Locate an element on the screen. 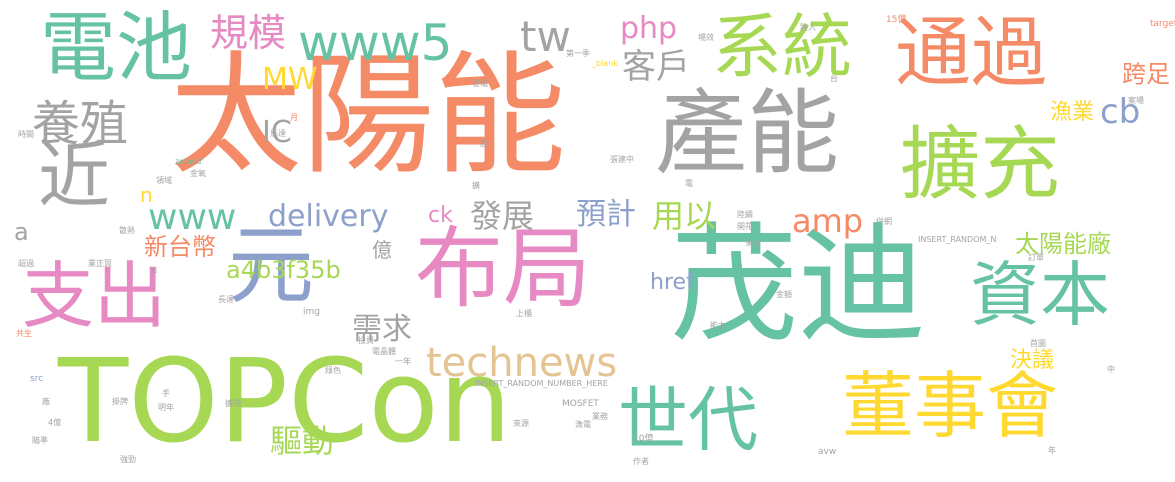 The image size is (1175, 482). word-66: 設 is located at coordinates (484, 143).